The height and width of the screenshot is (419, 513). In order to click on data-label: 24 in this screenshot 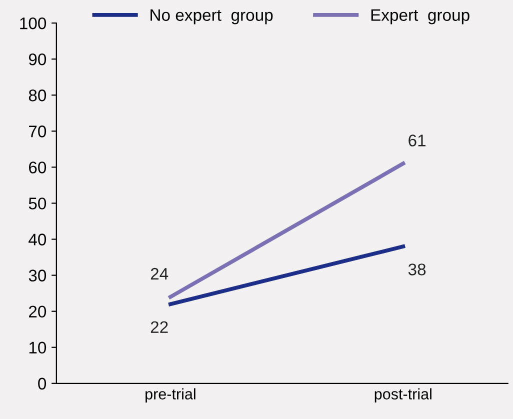, I will do `click(159, 274)`.